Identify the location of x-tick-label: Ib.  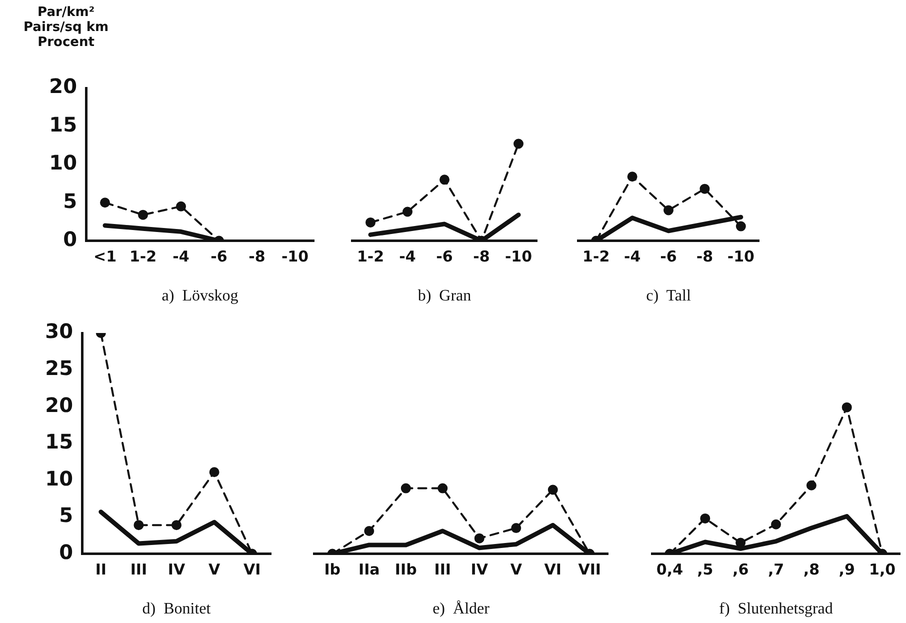
(332, 569).